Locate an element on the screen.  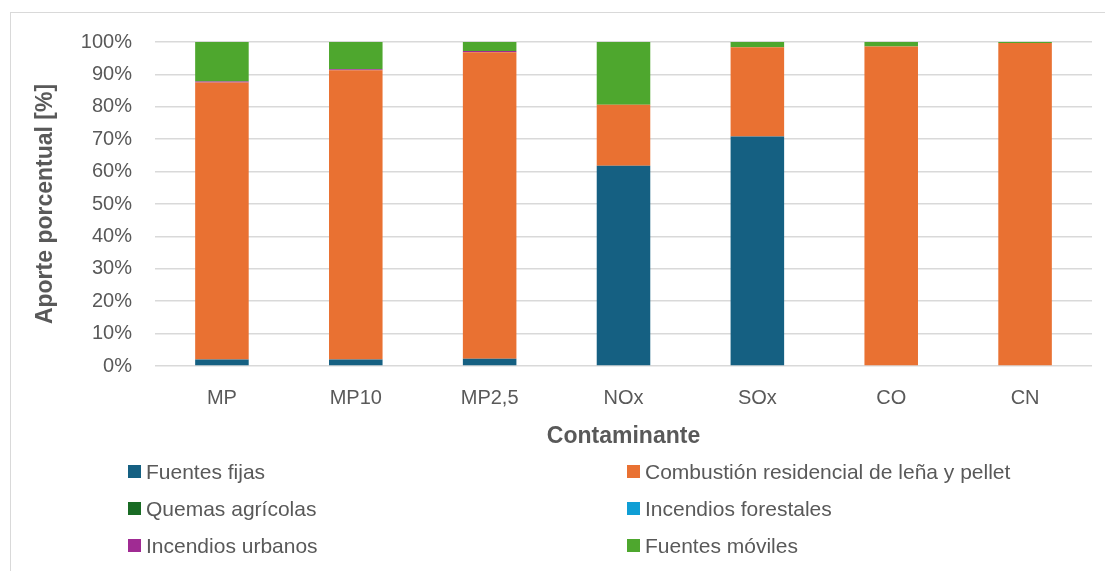
x-axis-title: Contaminante is located at coordinates (623, 434).